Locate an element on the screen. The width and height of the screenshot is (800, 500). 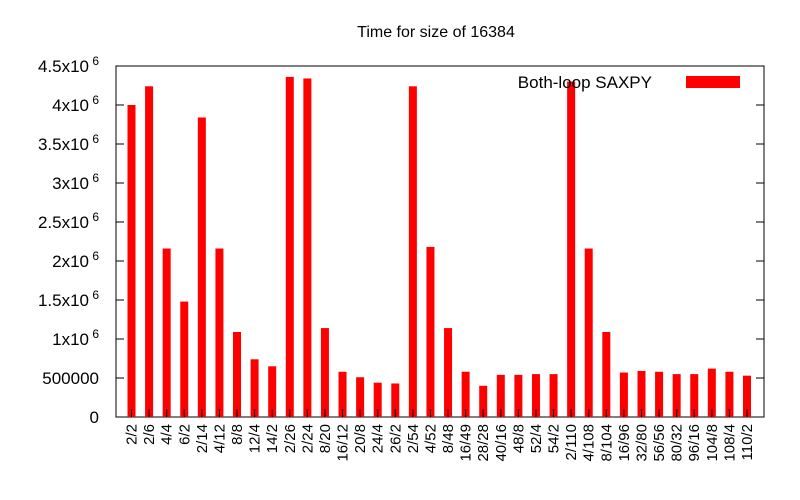
x-tick-label: 4/108 is located at coordinates (589, 443).